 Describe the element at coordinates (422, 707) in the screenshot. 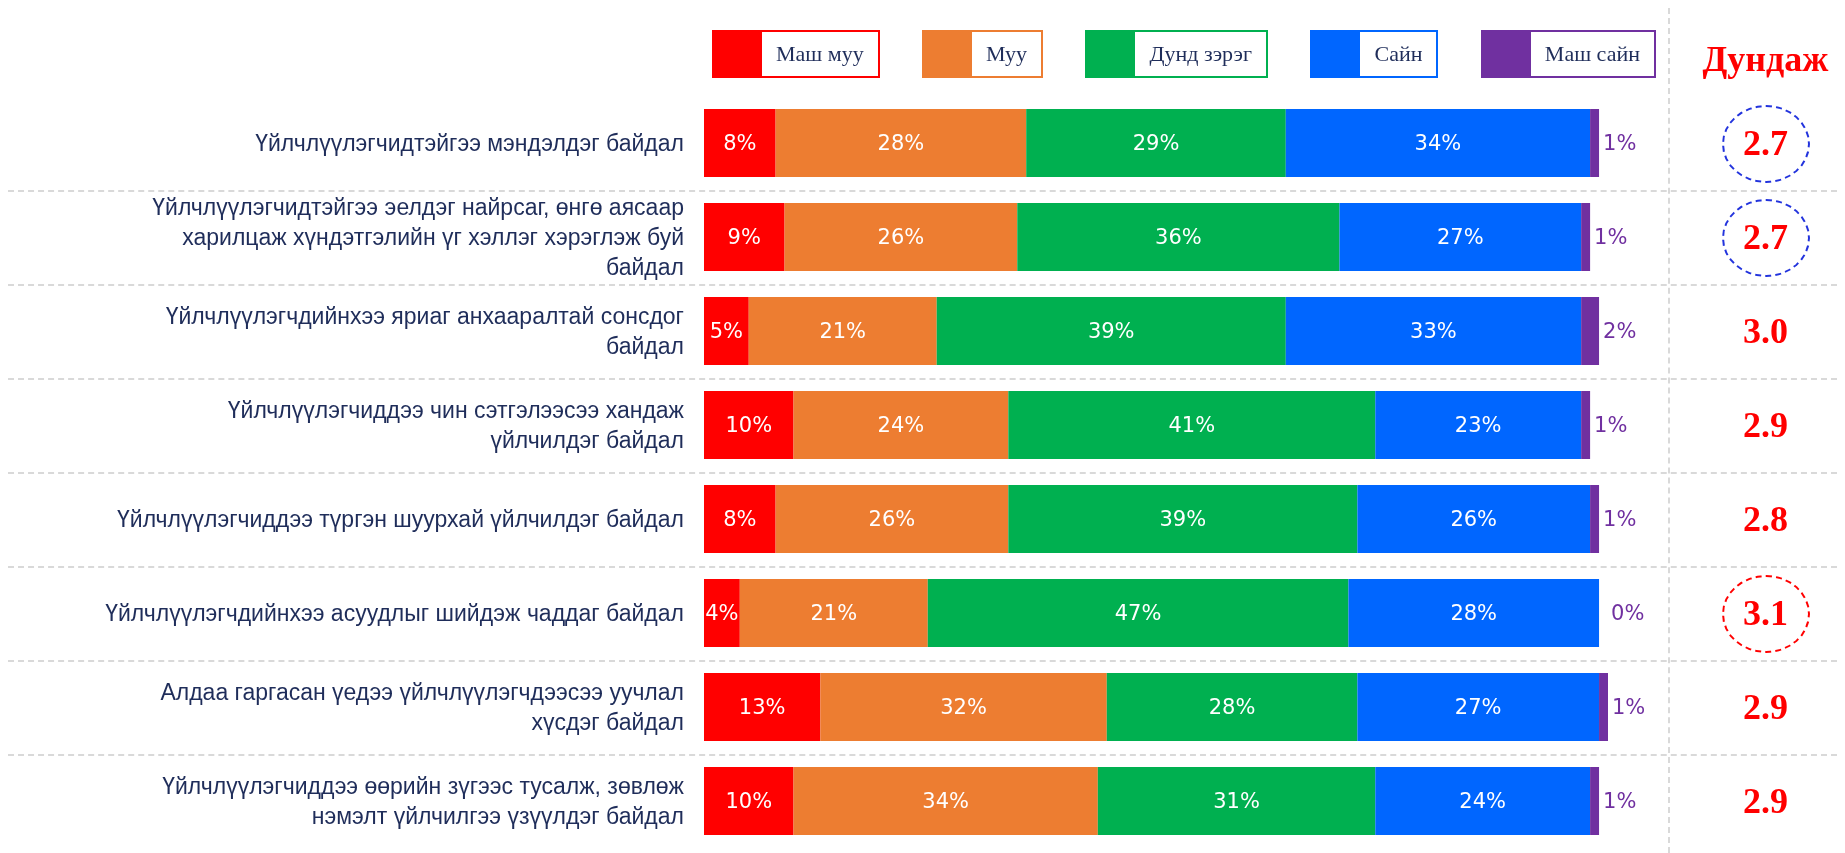

I see `y-tick-label: Алдаа гаргасан үедээ үйлчлүүлэгчдээсээ уучлал хүсдэг байдал` at that location.